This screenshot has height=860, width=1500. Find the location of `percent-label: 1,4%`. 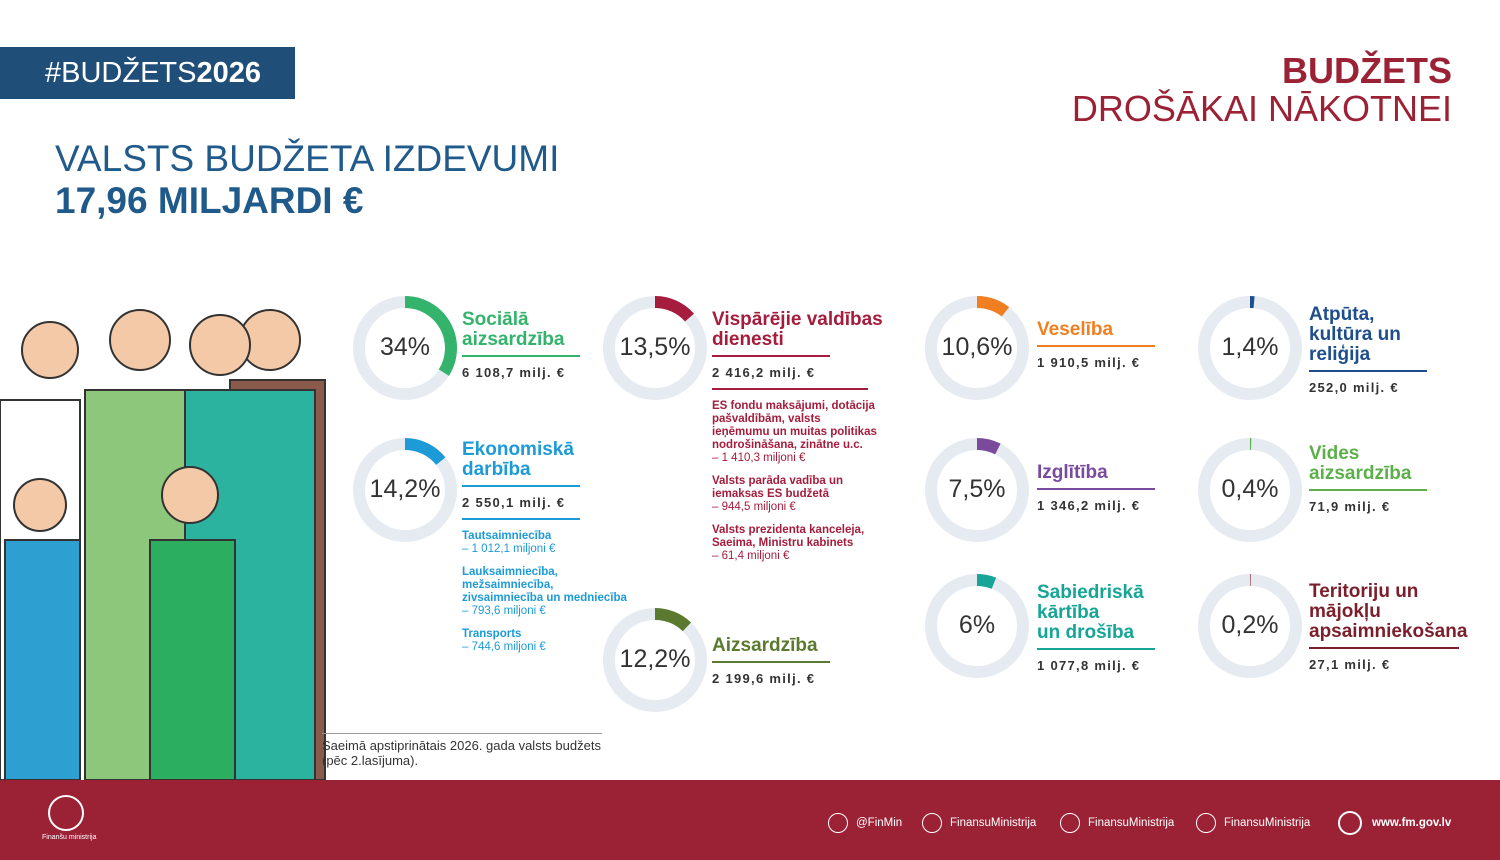

percent-label: 1,4% is located at coordinates (1250, 347).